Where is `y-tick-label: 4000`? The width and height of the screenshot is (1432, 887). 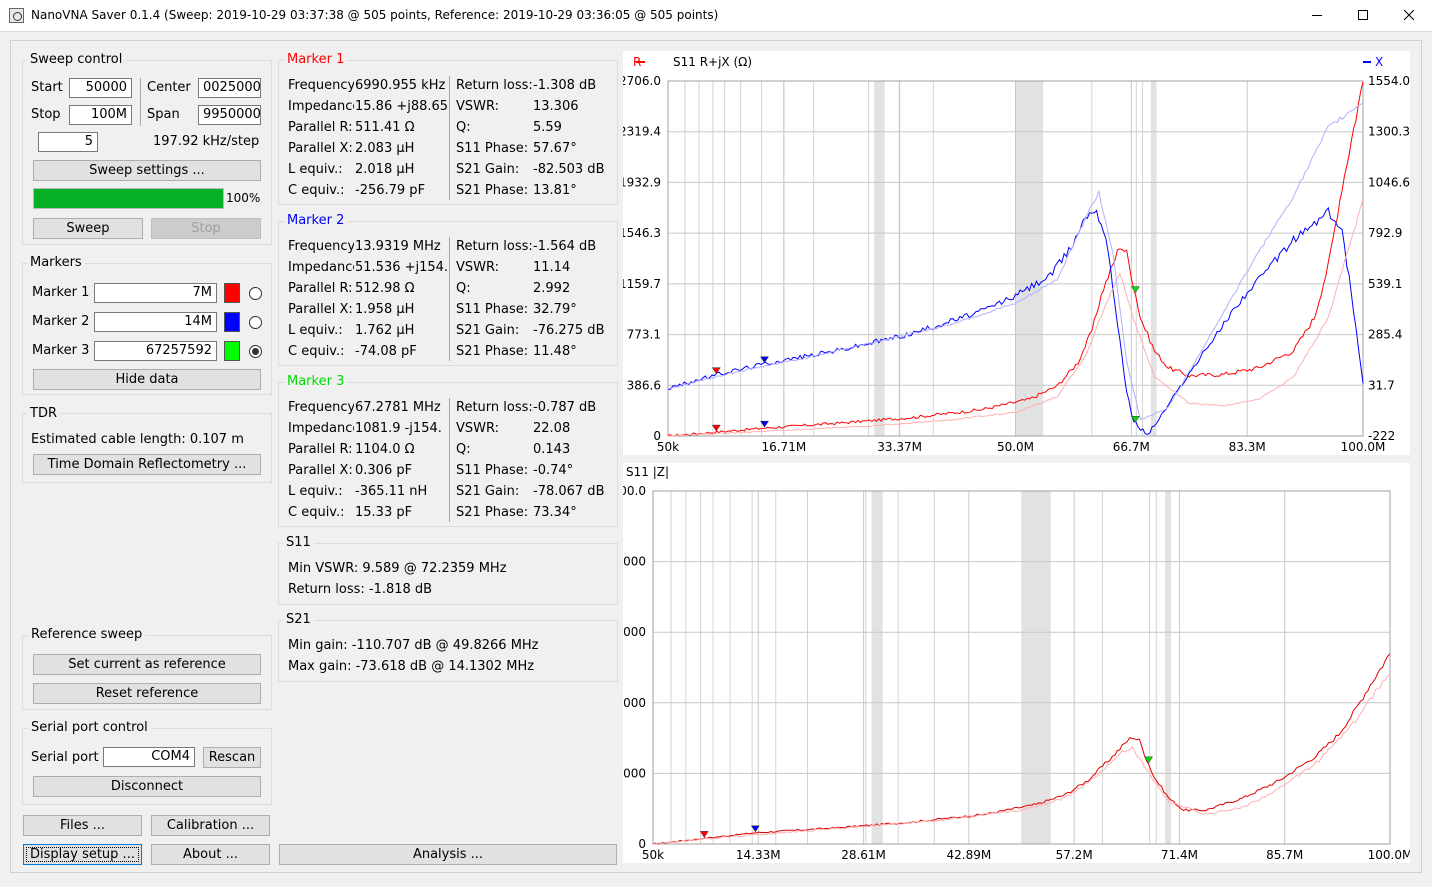 y-tick-label: 4000 is located at coordinates (634, 562).